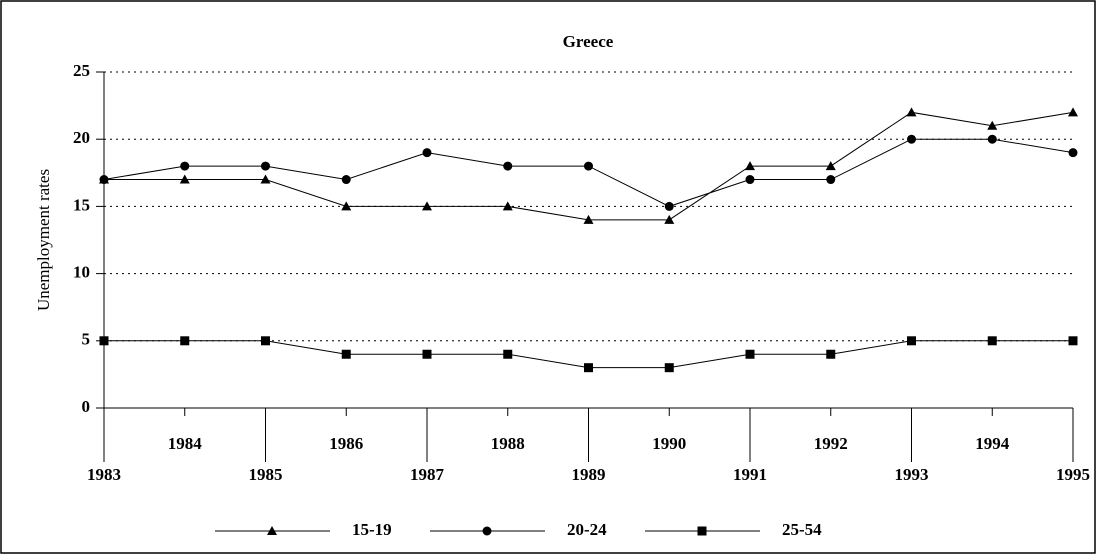 The width and height of the screenshot is (1097, 555). Describe the element at coordinates (588, 41) in the screenshot. I see `chart-title: Greece` at that location.